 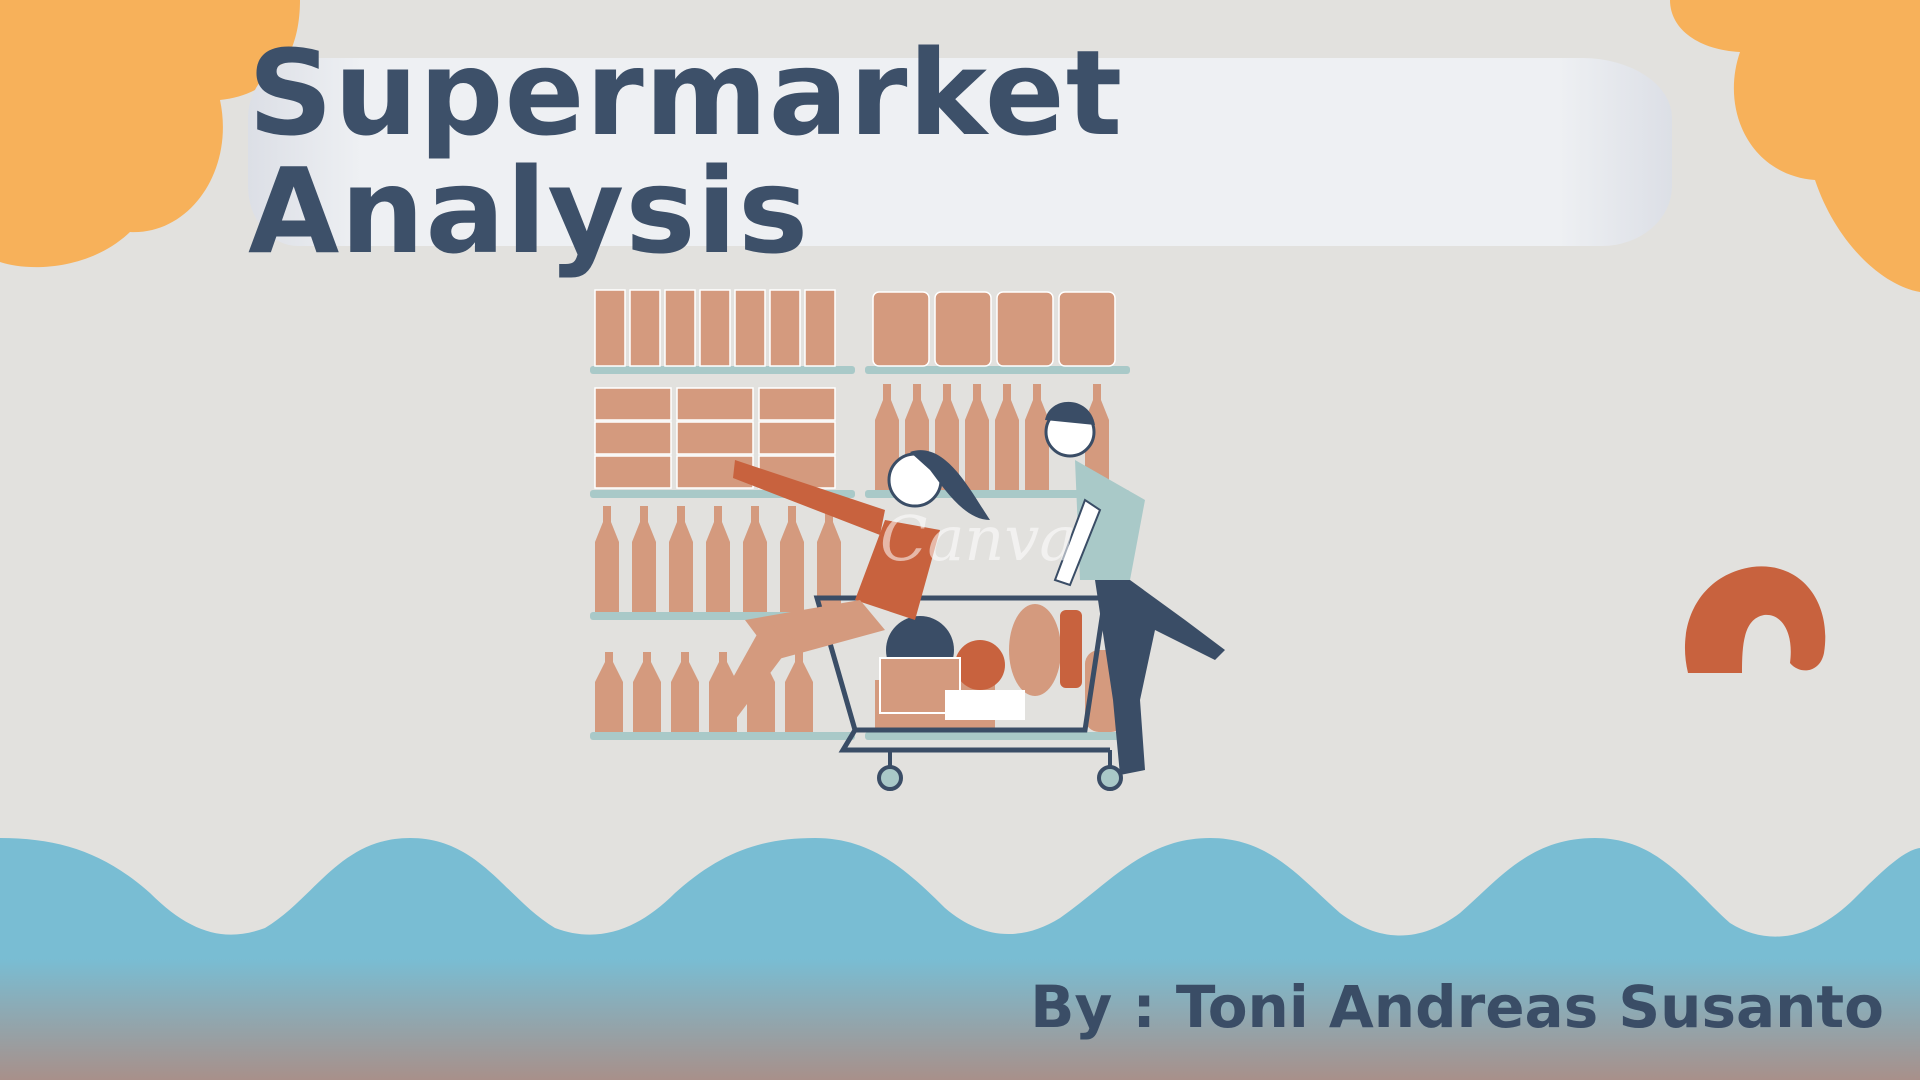 What do you see at coordinates (686, 152) in the screenshot?
I see `slide-title: Supermarket Analysis` at bounding box center [686, 152].